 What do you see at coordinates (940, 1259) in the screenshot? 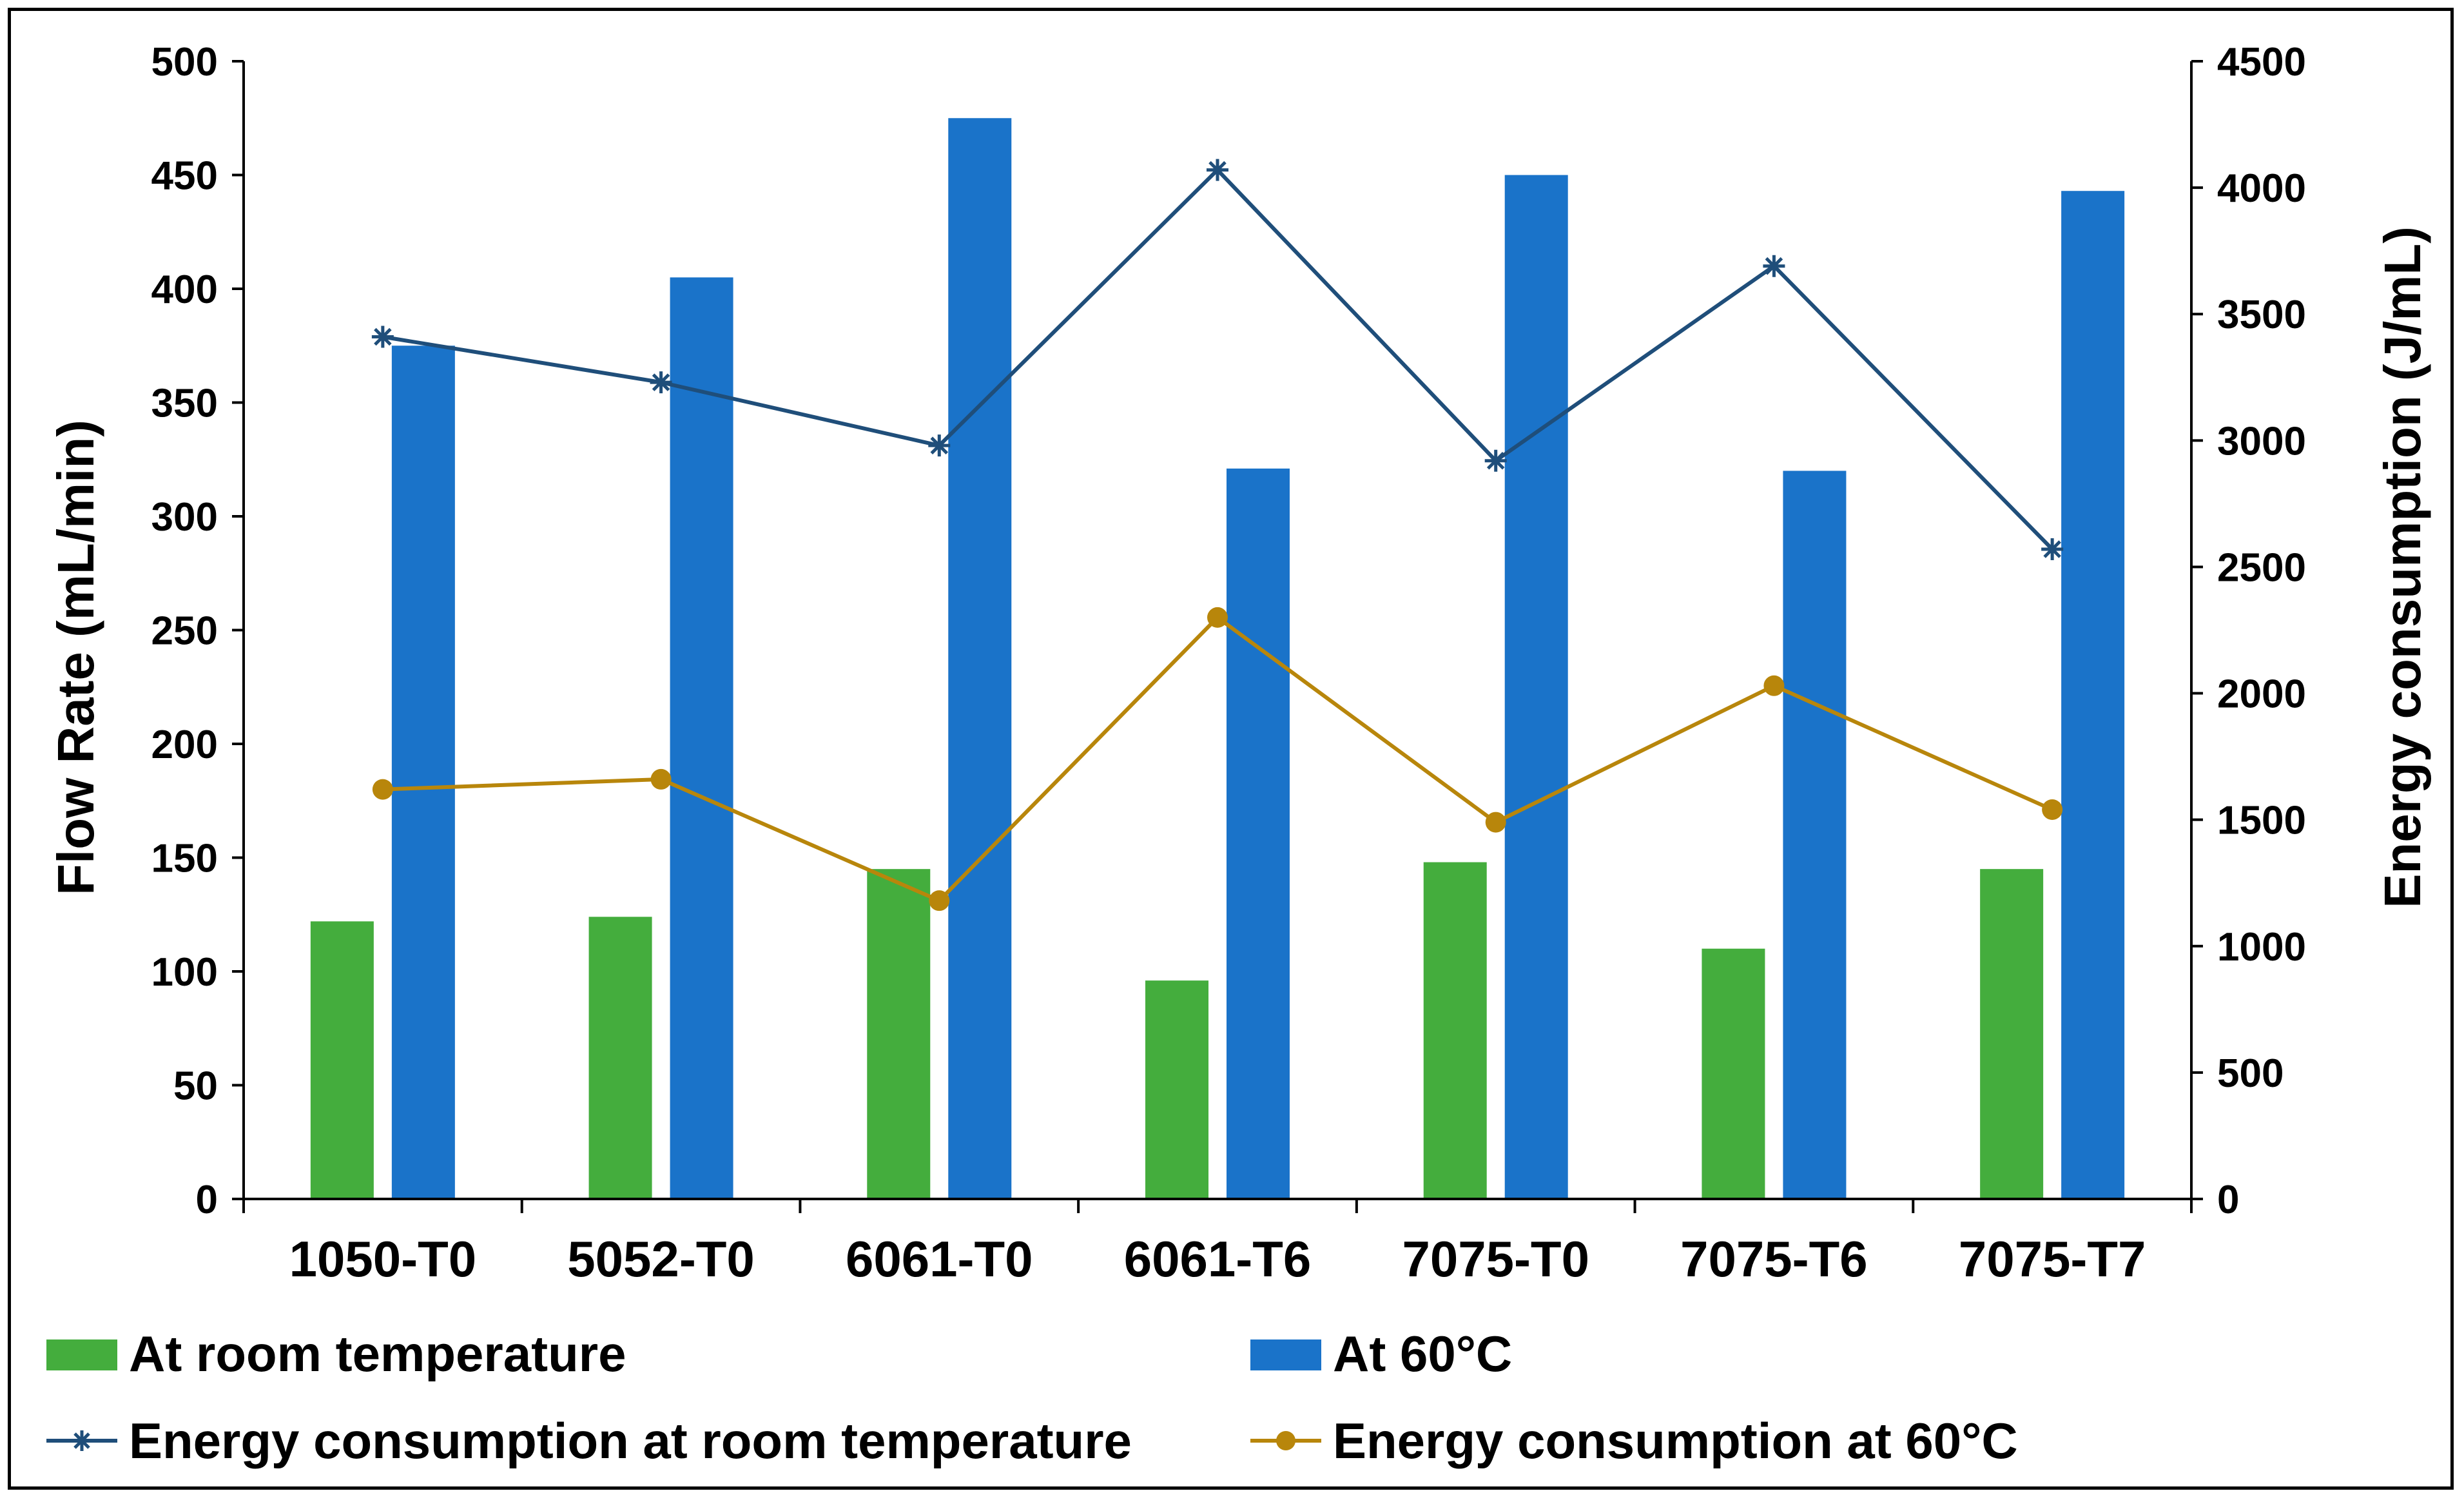
I see `x-tick-label: 6061-T0` at bounding box center [940, 1259].